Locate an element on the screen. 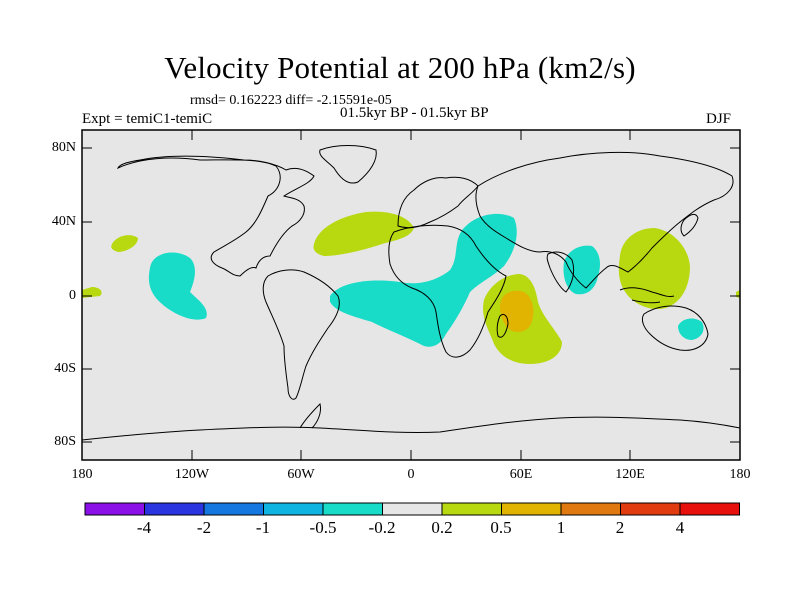 Image resolution: width=800 pixels, height=600 pixels. lat-label: 80N is located at coordinates (63, 147).